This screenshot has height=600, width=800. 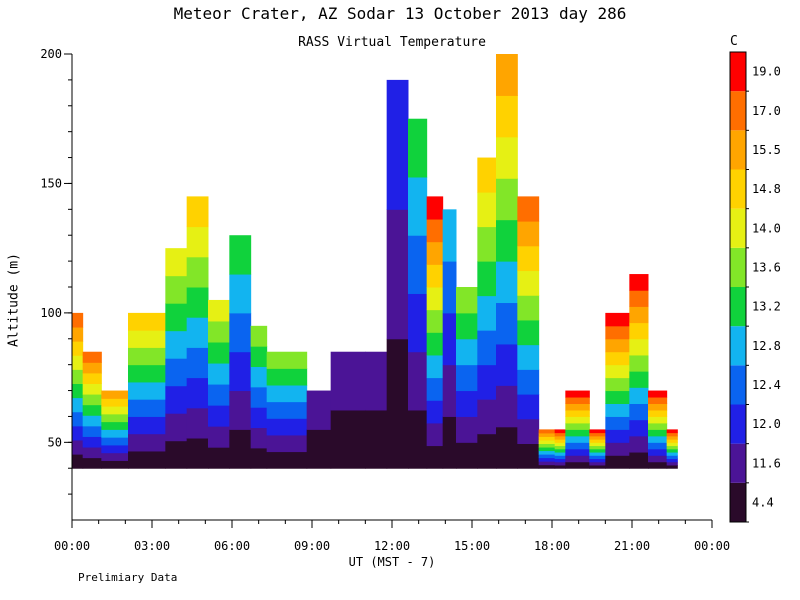 What do you see at coordinates (766, 385) in the screenshot?
I see `colorbar-label: 12.4` at bounding box center [766, 385].